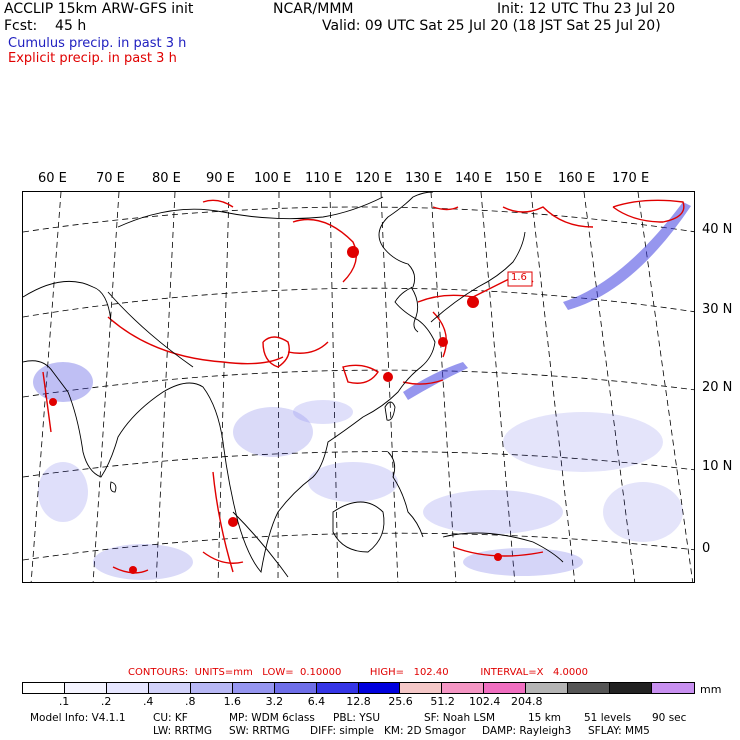 Image resolution: width=740 pixels, height=740 pixels. I want to click on lon-label: 60 E, so click(52, 178).